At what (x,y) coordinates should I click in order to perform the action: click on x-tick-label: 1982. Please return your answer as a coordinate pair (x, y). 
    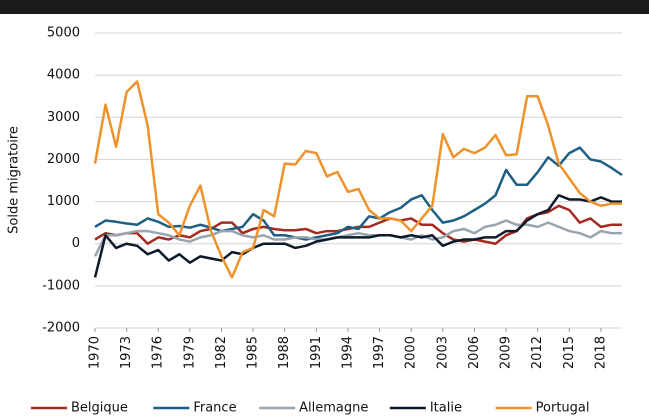
    Looking at the image, I should click on (221, 352).